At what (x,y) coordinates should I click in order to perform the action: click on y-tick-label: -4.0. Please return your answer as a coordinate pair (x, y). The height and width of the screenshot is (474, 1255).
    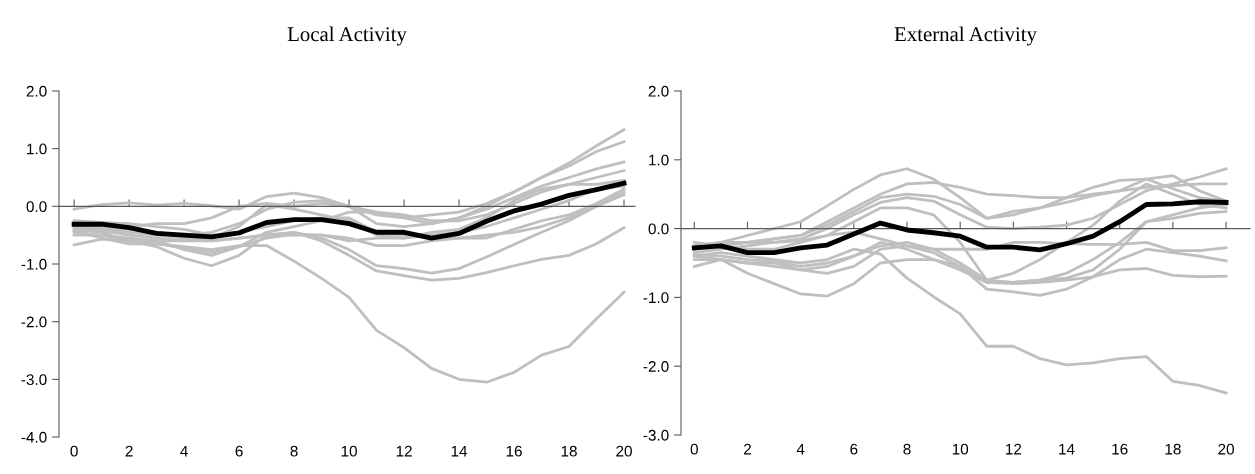
    Looking at the image, I should click on (34, 437).